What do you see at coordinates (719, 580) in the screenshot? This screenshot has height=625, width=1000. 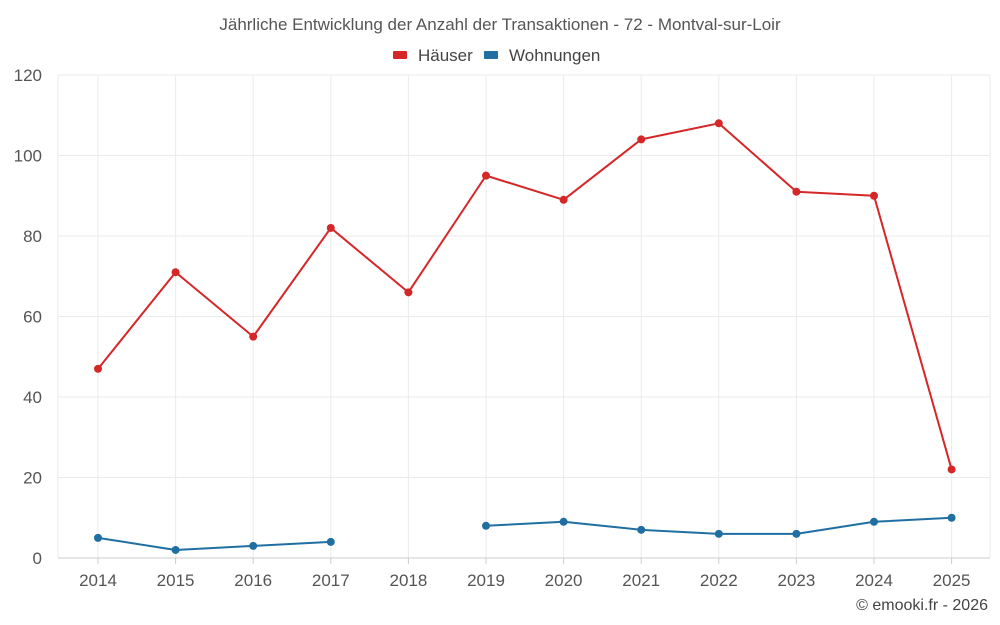 I see `x-tick-label: 2022` at bounding box center [719, 580].